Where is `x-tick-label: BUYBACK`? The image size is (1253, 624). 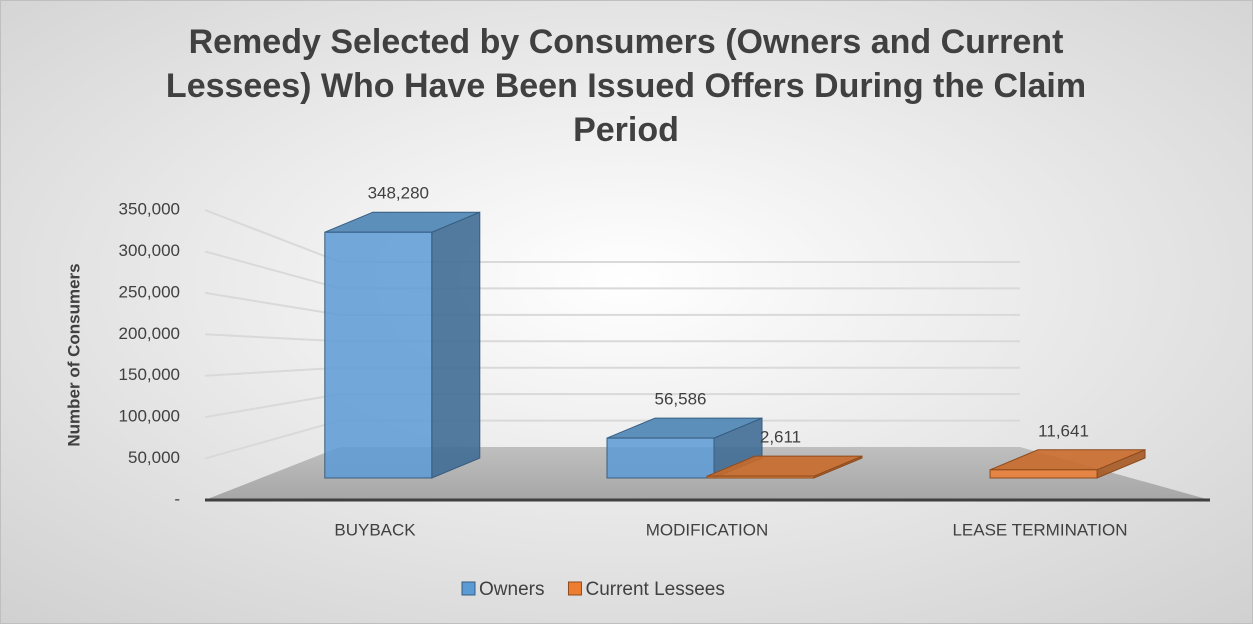
x-tick-label: BUYBACK is located at coordinates (375, 529).